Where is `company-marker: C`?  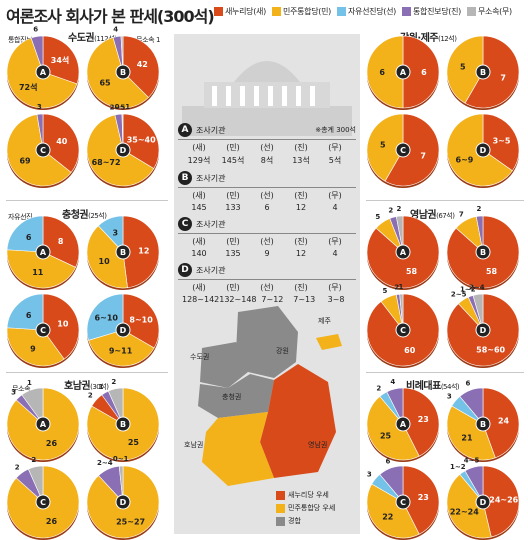 company-marker: C is located at coordinates (185, 224).